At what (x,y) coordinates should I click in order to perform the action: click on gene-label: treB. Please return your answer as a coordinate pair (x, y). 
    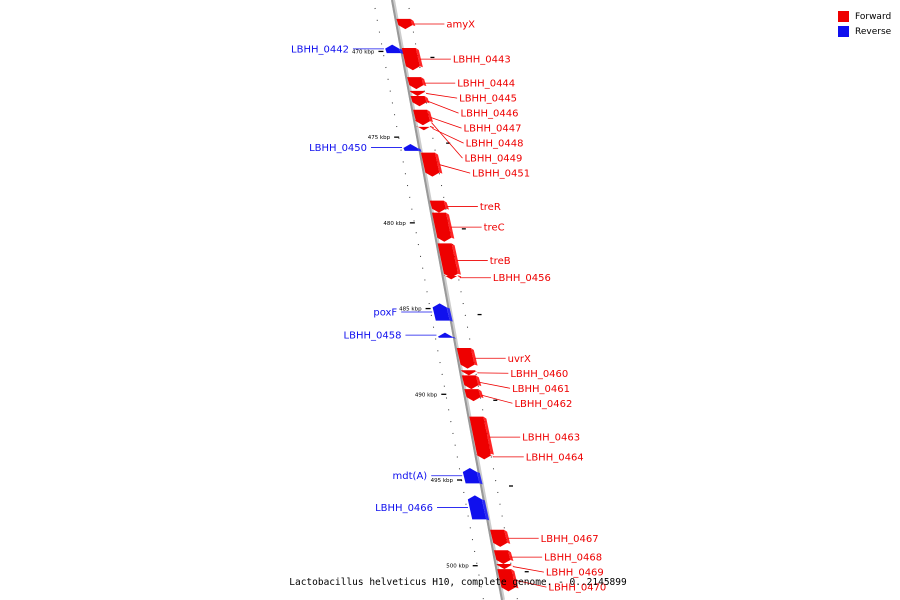
    Looking at the image, I should click on (500, 261).